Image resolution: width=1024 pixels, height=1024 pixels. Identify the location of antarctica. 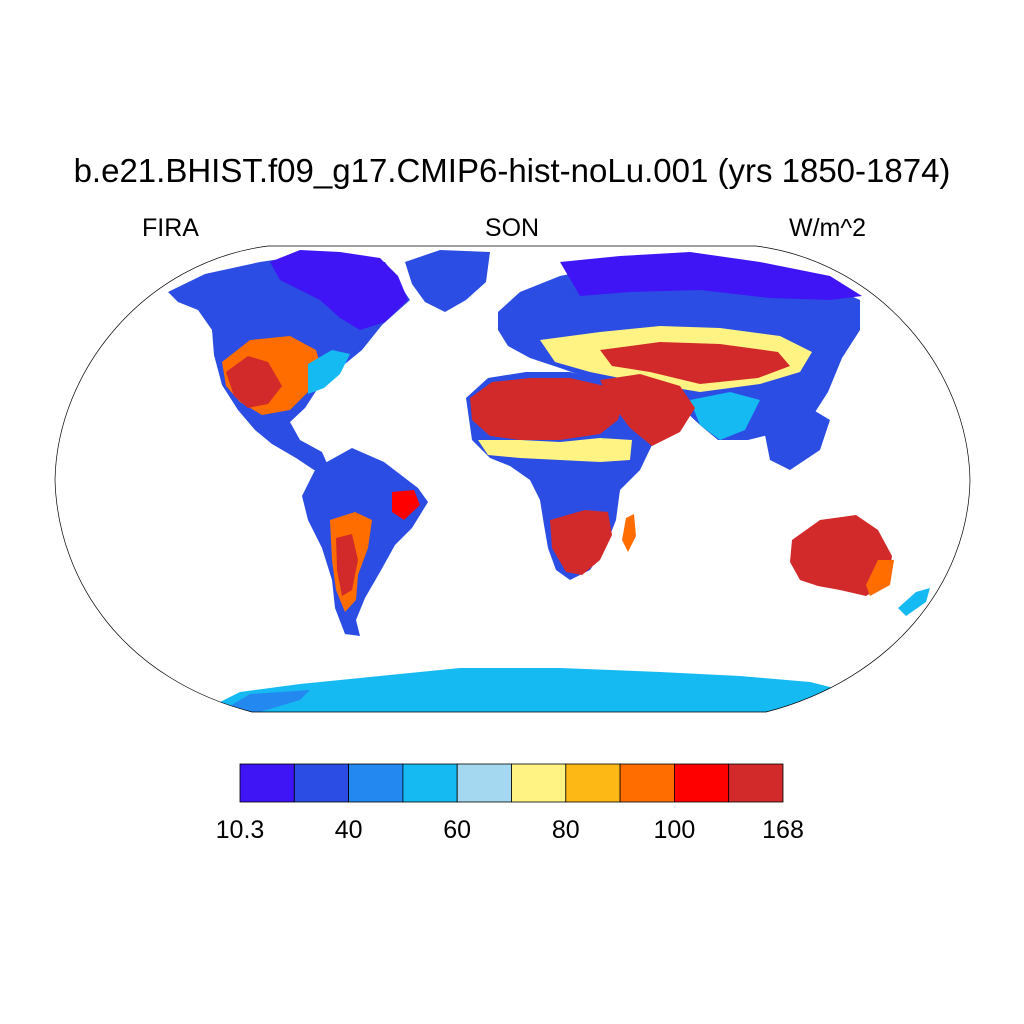
(535, 690).